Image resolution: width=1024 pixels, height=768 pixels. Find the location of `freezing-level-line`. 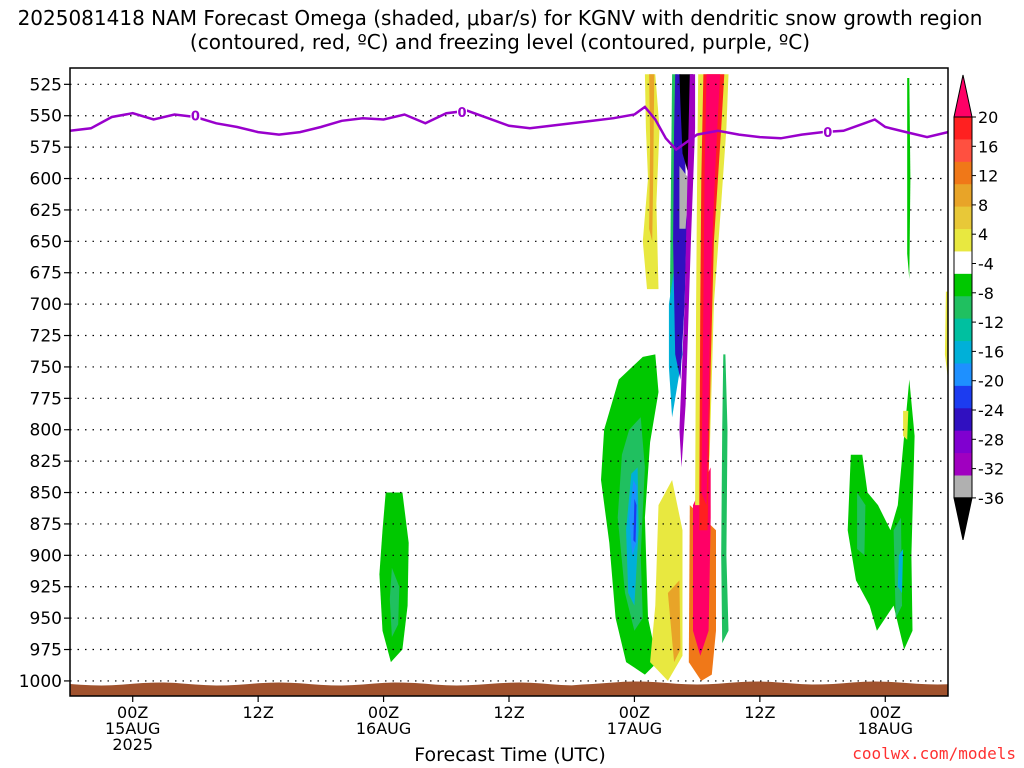

freezing-level-line is located at coordinates (509, 128).